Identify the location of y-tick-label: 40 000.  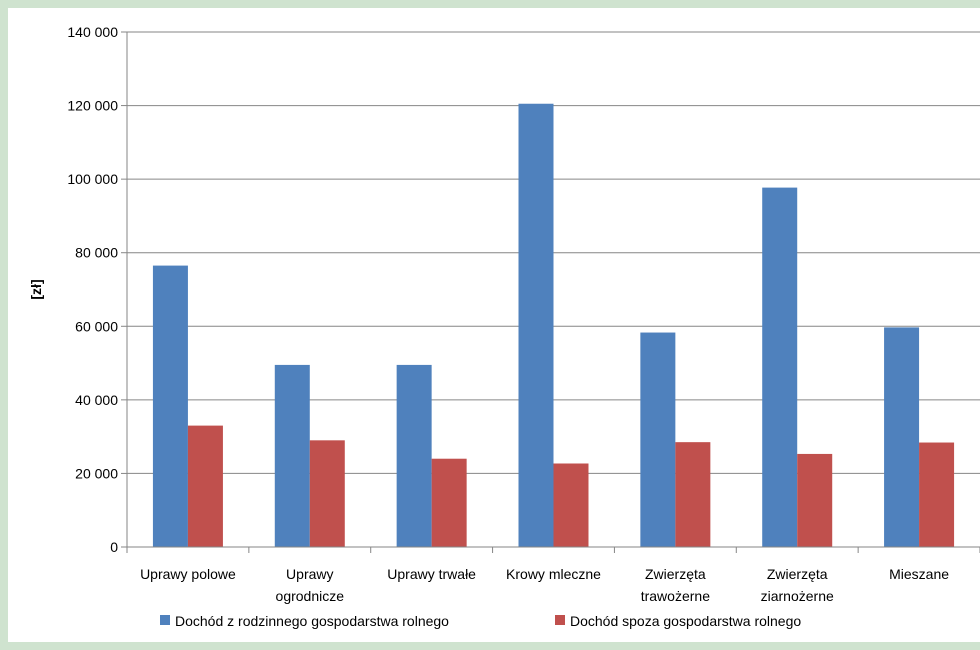
(96, 400).